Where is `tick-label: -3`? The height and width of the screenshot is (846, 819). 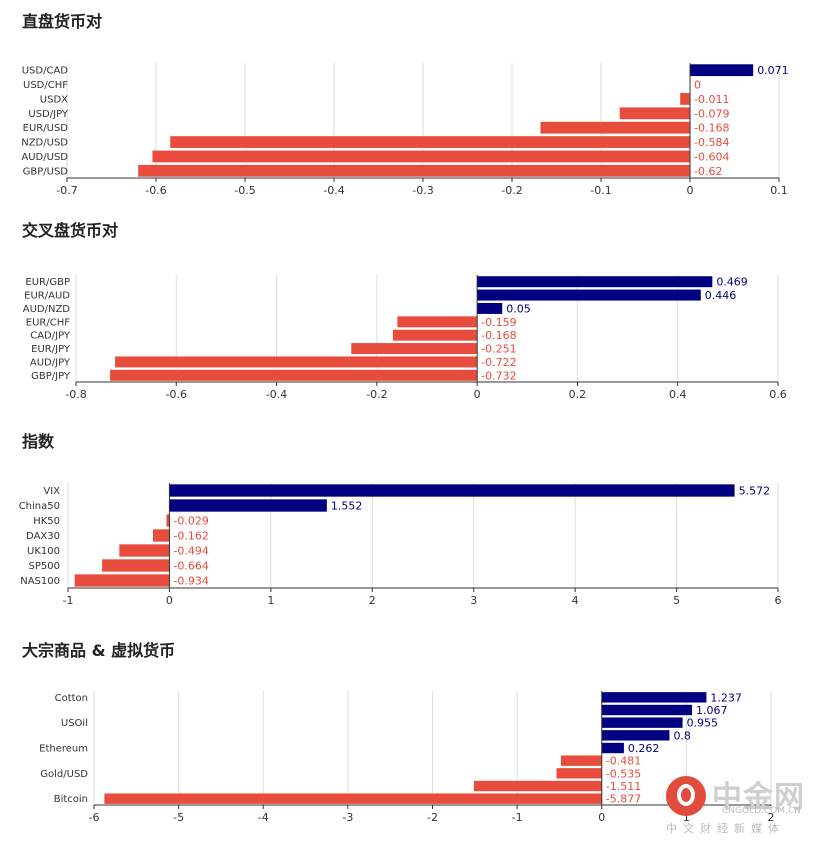
tick-label: -3 is located at coordinates (347, 817).